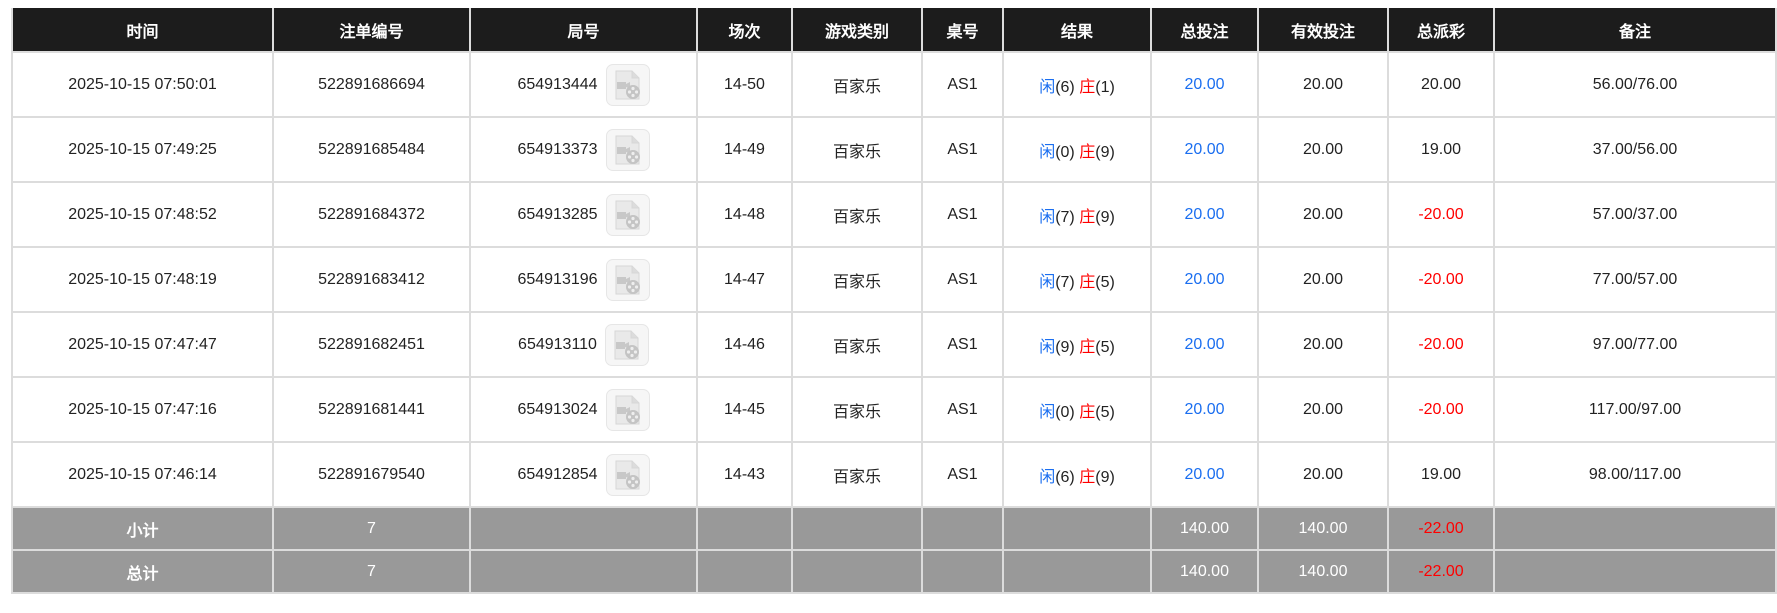  What do you see at coordinates (1077, 409) in the screenshot?
I see `cell-result: 闲(0) 庄(5)` at bounding box center [1077, 409].